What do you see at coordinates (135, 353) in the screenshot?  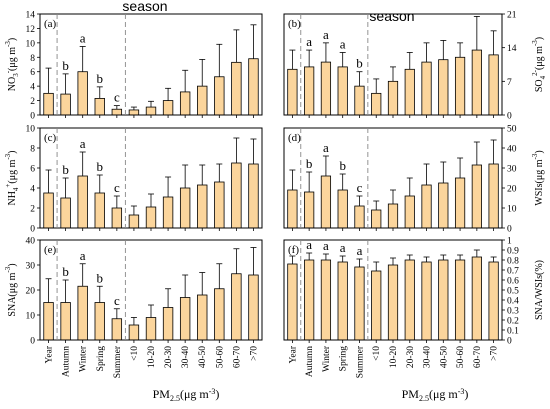 I see `x-category-label: <10` at bounding box center [135, 353].